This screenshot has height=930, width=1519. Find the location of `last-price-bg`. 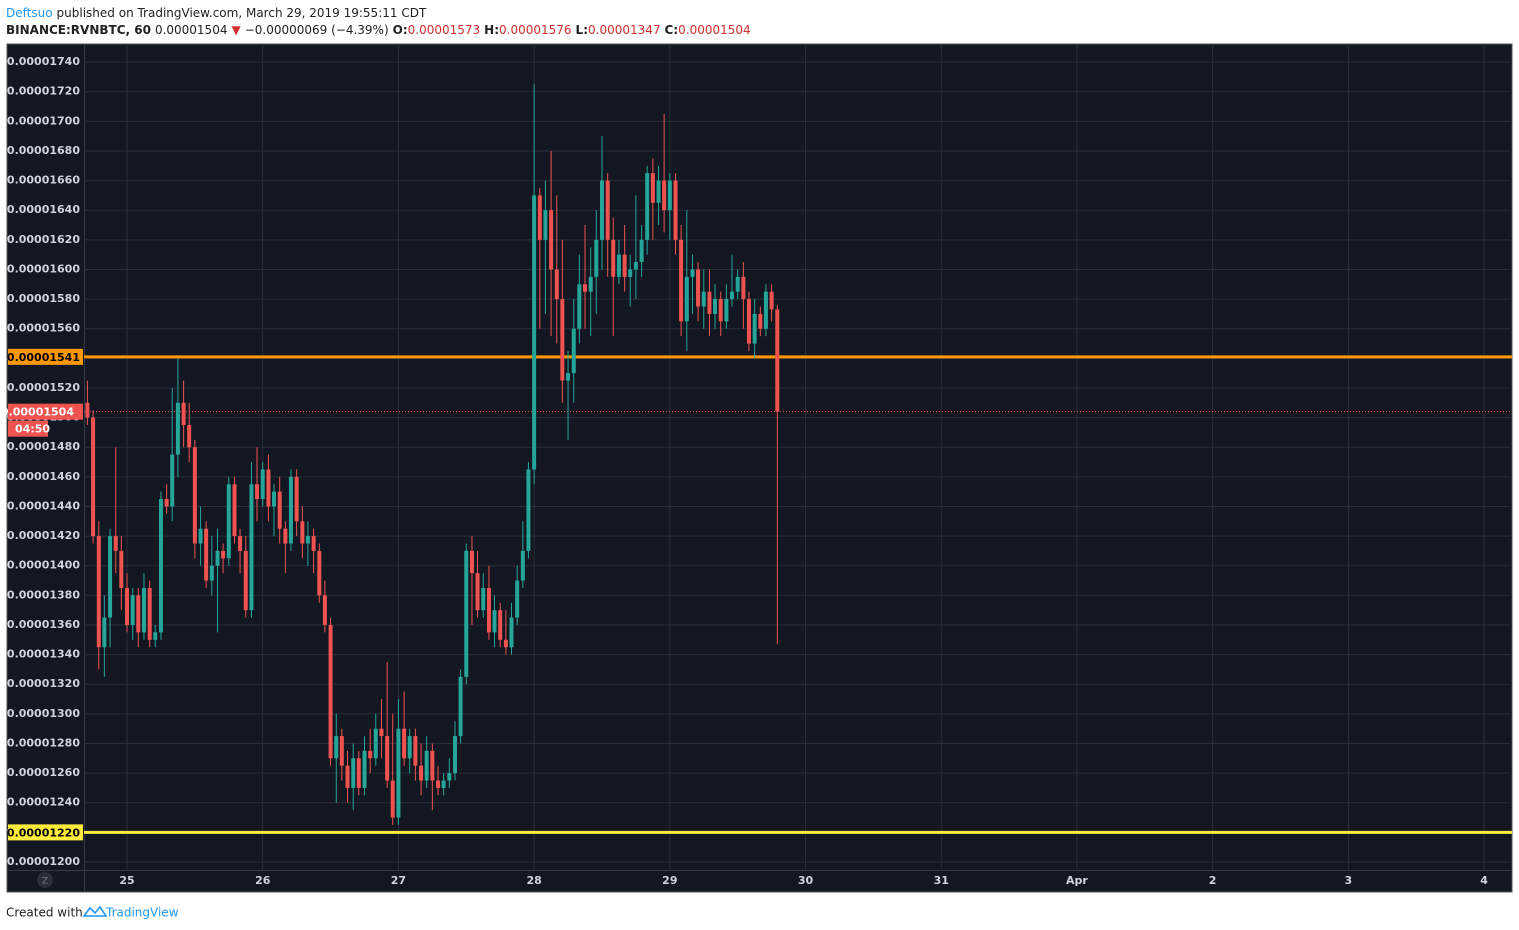

last-price-bg is located at coordinates (45, 411).